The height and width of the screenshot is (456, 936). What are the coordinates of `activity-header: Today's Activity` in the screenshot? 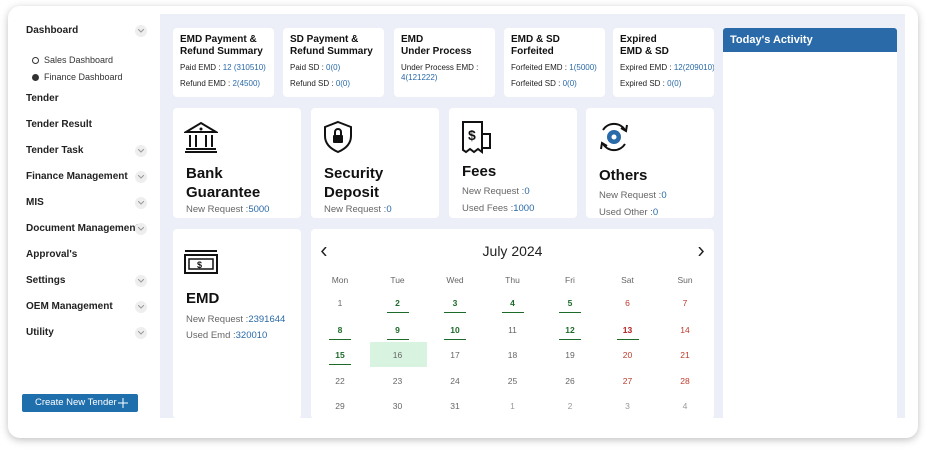 It's located at (810, 40).